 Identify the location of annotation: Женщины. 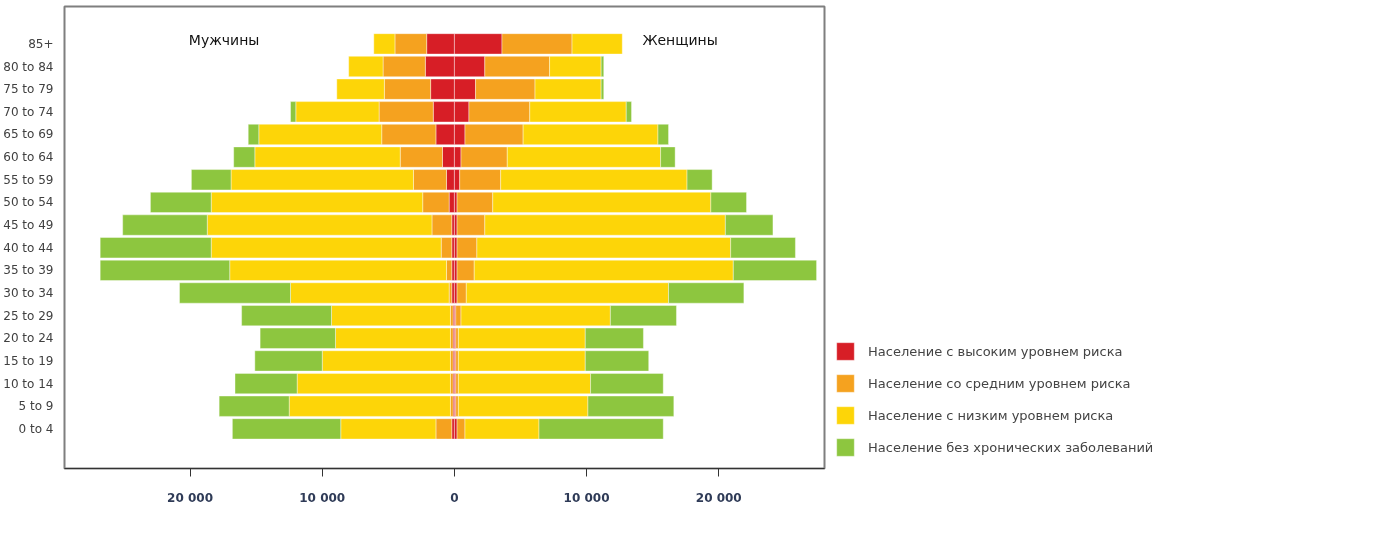
(680, 40).